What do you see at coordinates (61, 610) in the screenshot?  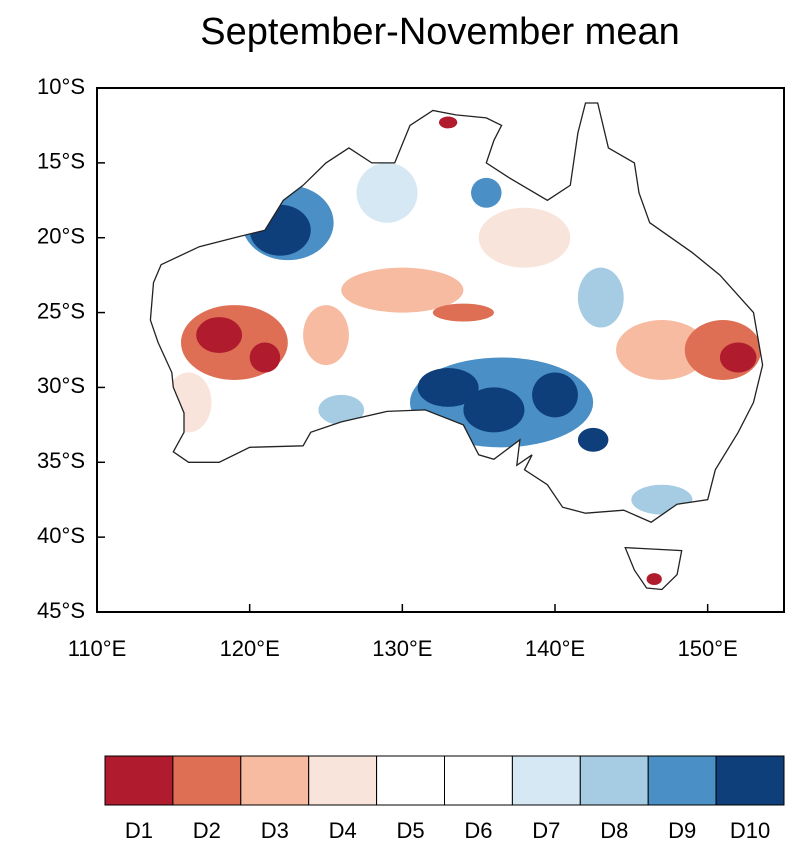 I see `y-tick-label: 45°S` at bounding box center [61, 610].